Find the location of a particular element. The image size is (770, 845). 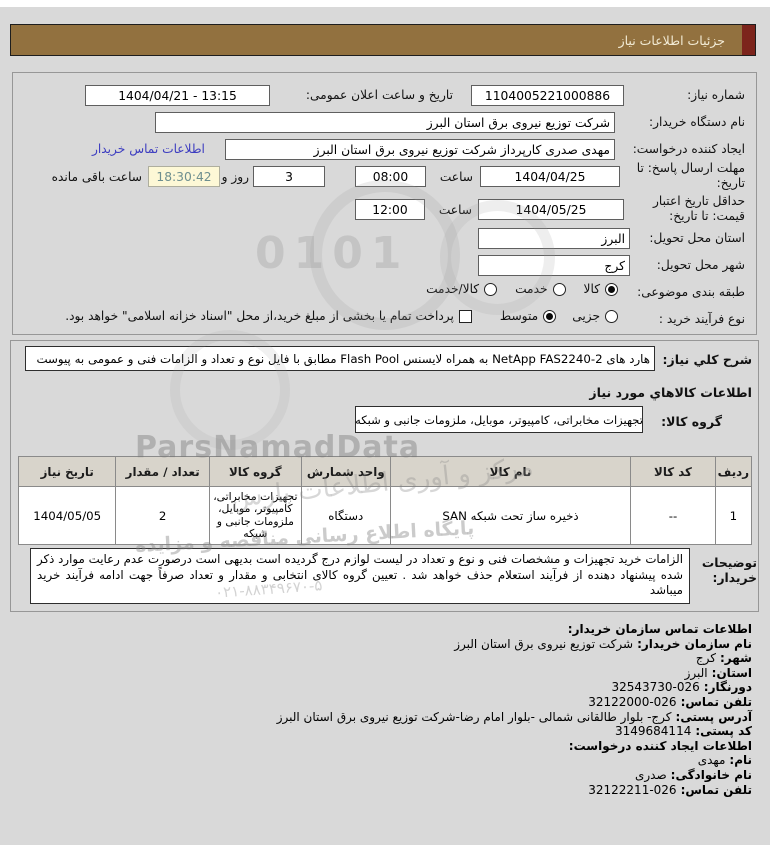

first-name-value: مهدی is located at coordinates (711, 760).